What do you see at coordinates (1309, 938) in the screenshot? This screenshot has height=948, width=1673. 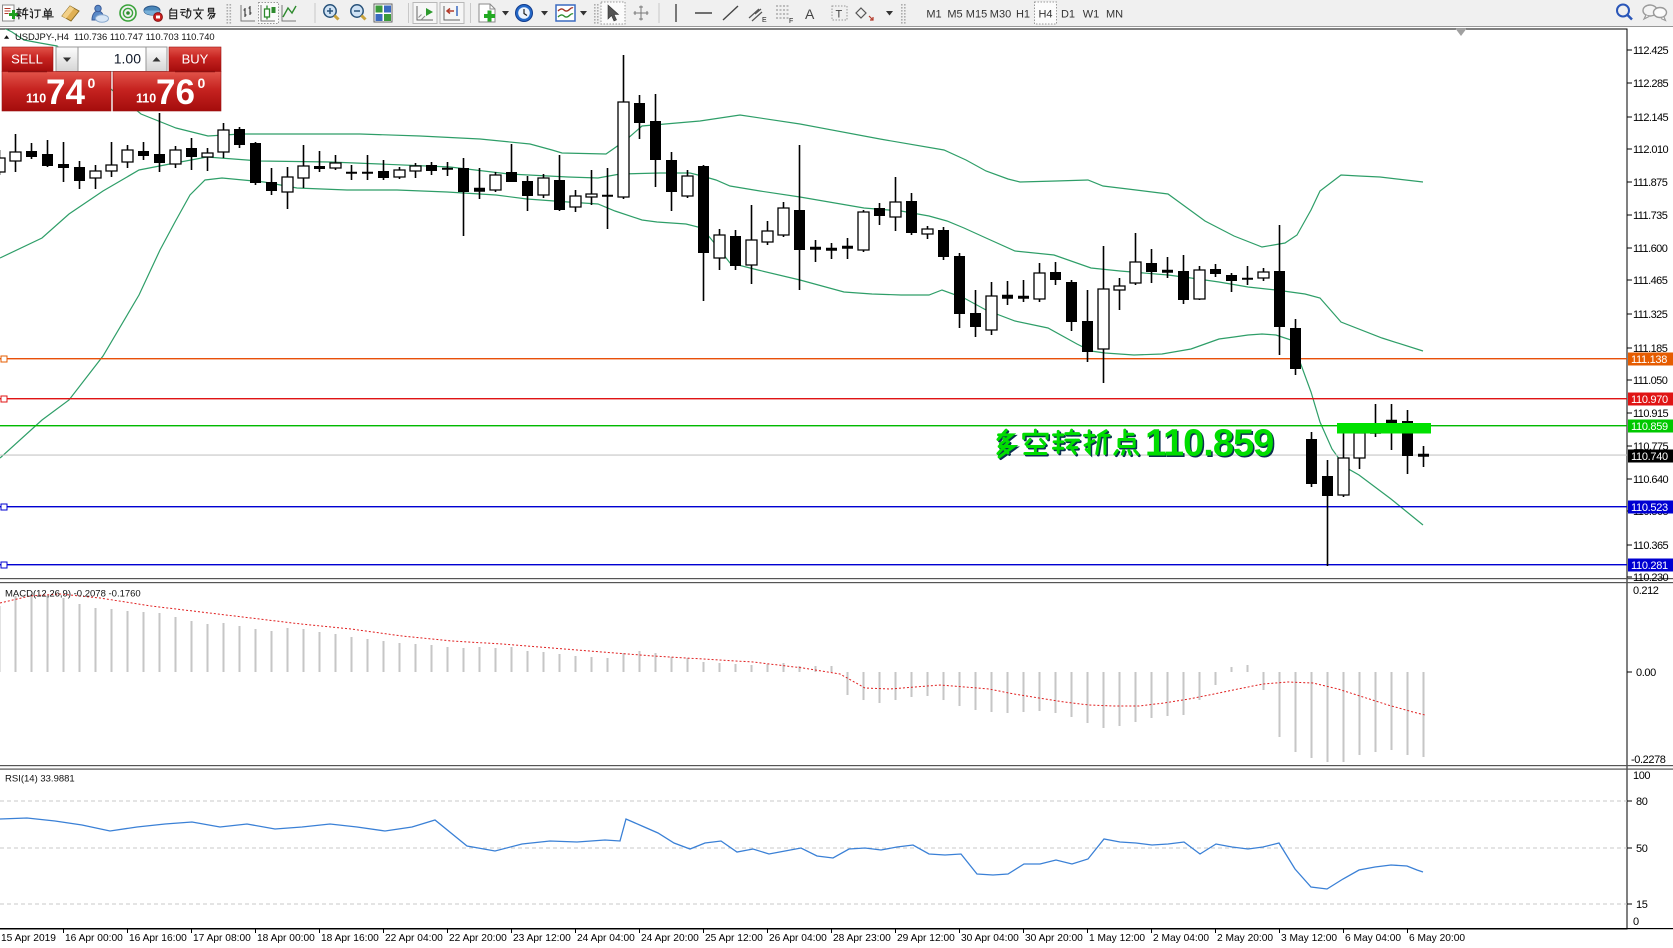 I see `svg-text: 3 May 12:00` at bounding box center [1309, 938].